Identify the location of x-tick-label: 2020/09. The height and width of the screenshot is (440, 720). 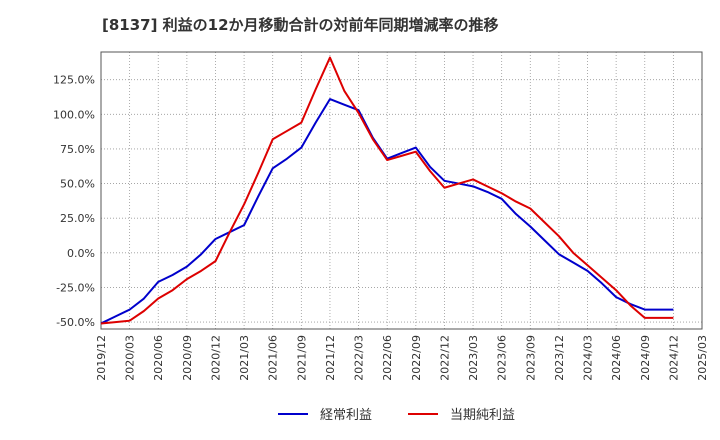
(187, 358).